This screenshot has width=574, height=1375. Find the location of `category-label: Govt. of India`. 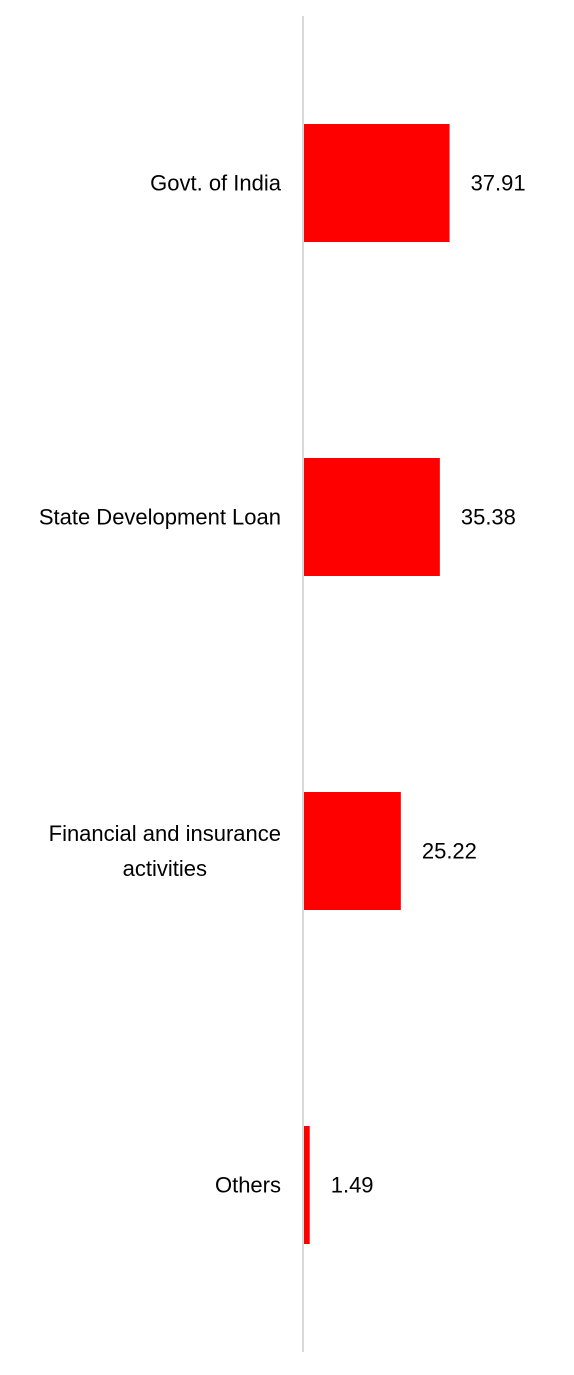

category-label: Govt. of India is located at coordinates (216, 183).